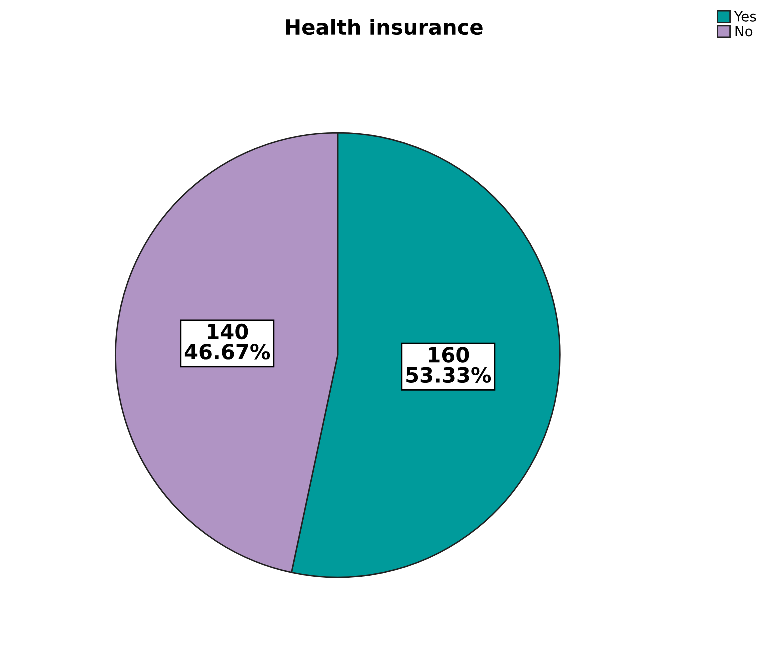 The height and width of the screenshot is (646, 768). What do you see at coordinates (384, 27) in the screenshot?
I see `chart-title: Health insurance` at bounding box center [384, 27].